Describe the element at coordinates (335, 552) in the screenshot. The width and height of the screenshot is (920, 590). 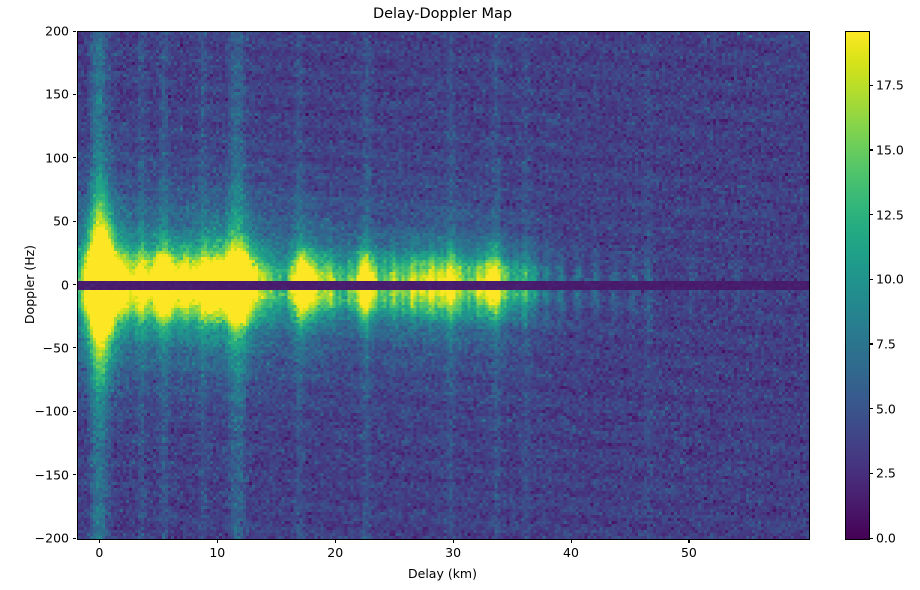
I see `x-tick-label: 20` at that location.